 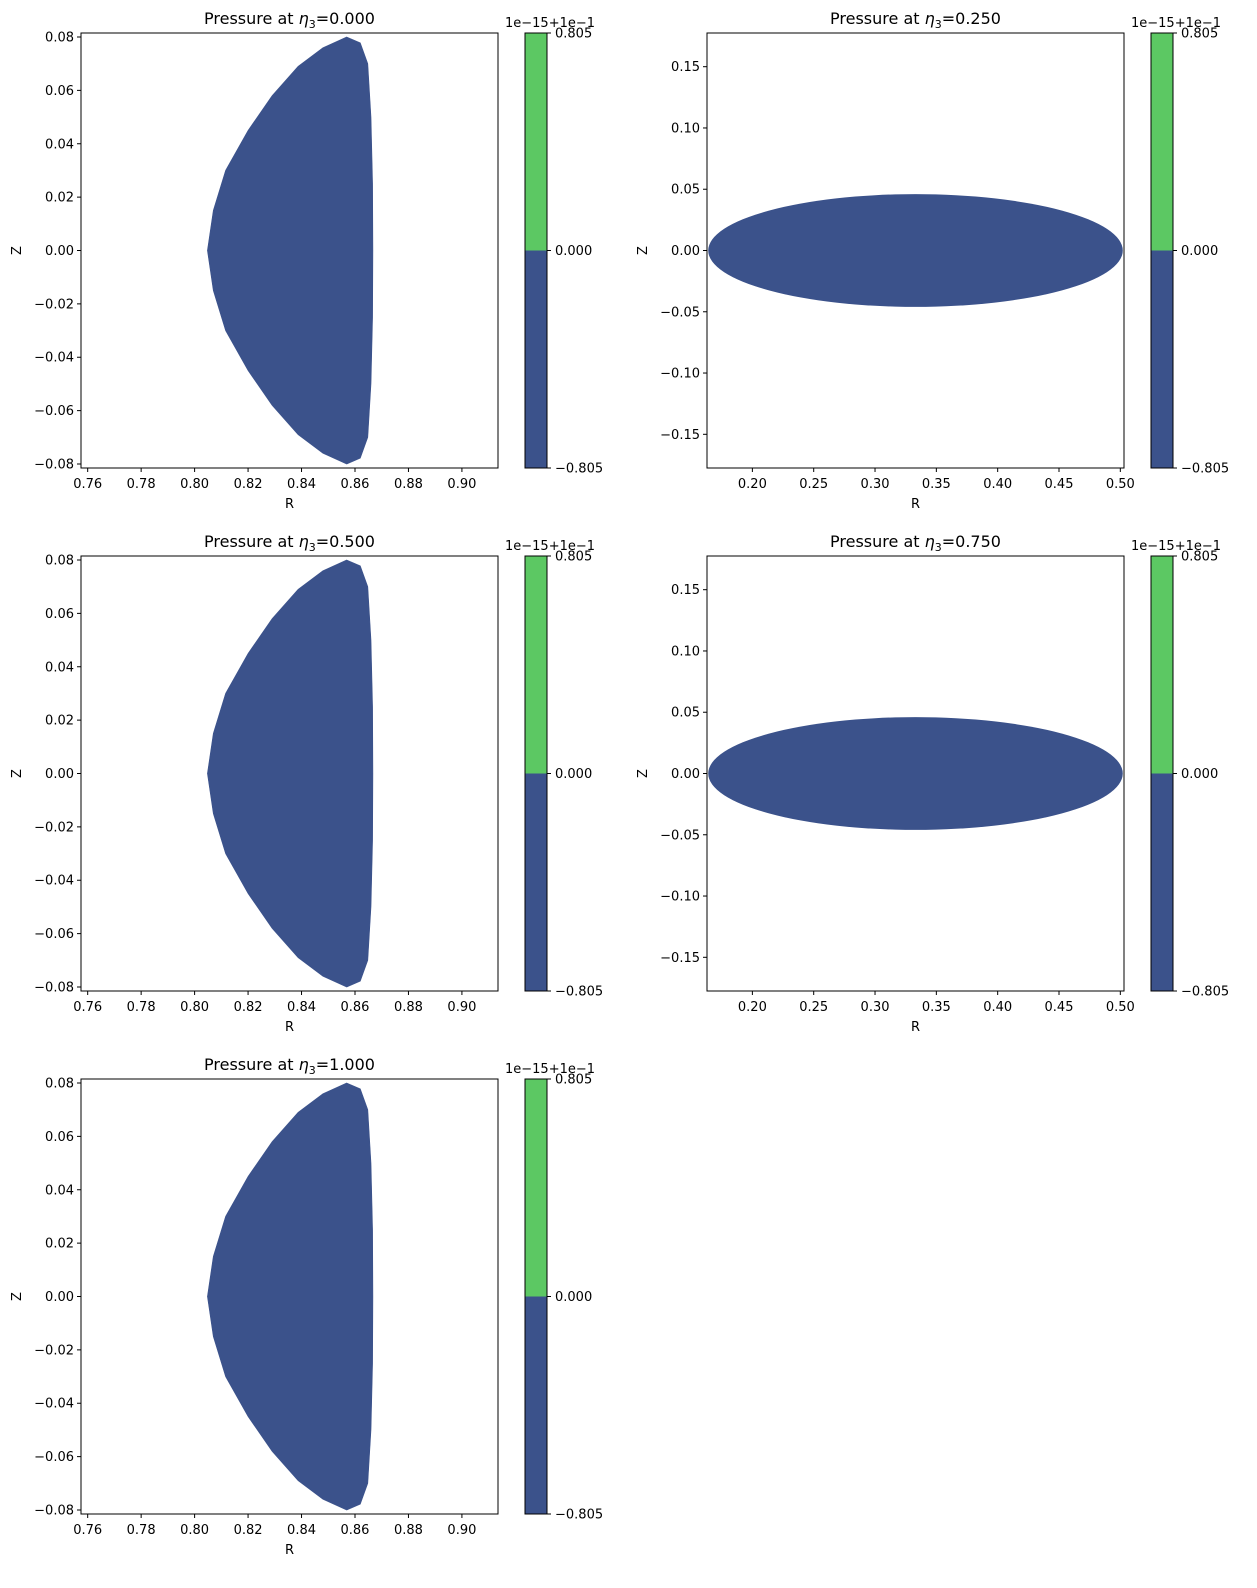 What do you see at coordinates (345, 541) in the screenshot?
I see `title-value: =0.500` at bounding box center [345, 541].